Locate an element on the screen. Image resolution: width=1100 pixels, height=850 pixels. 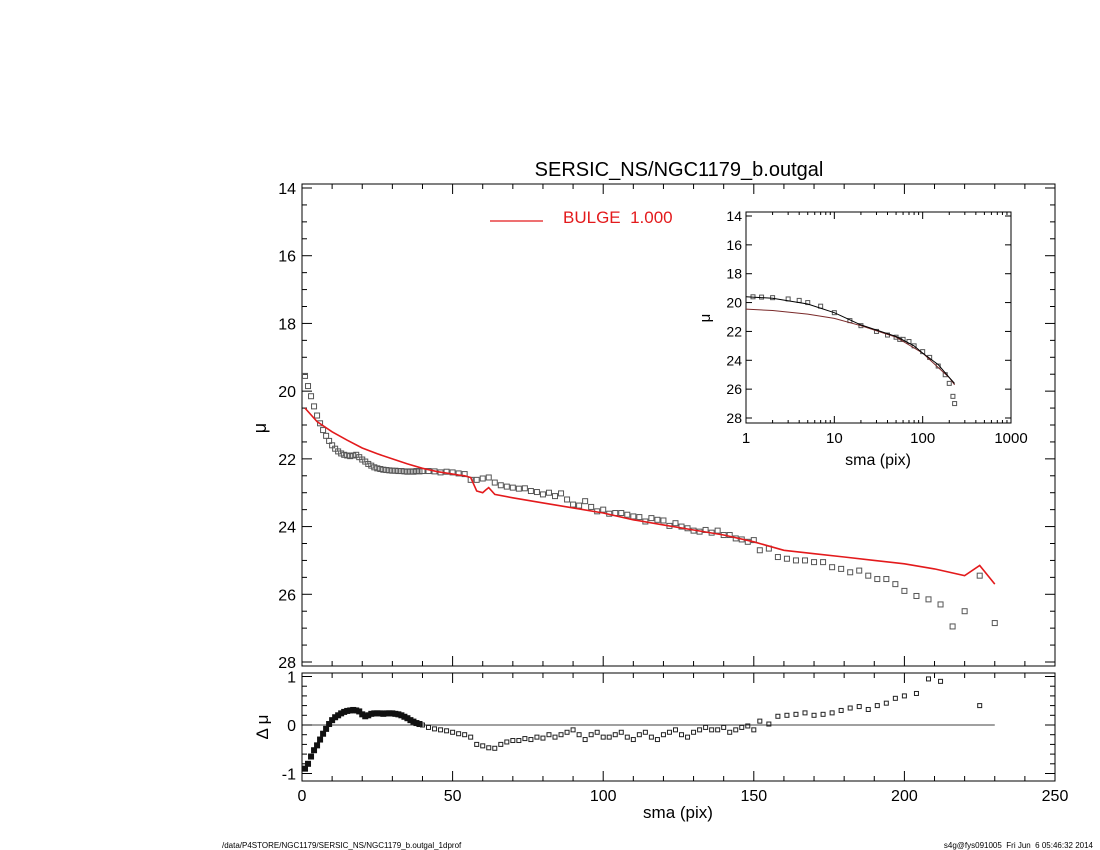
inset-y-tick-label: 22 is located at coordinates (734, 331).